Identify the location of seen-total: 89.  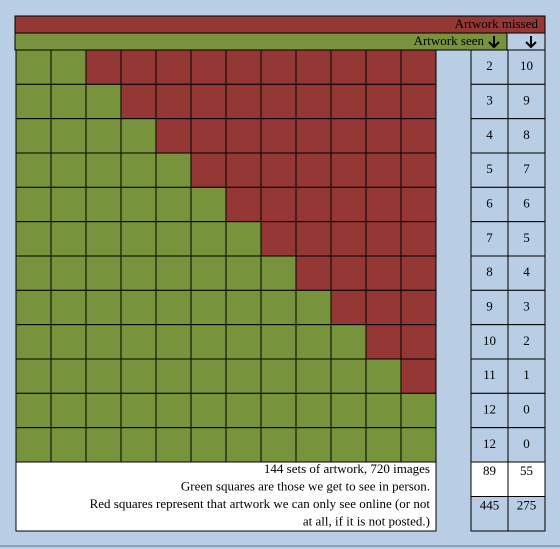
(489, 470).